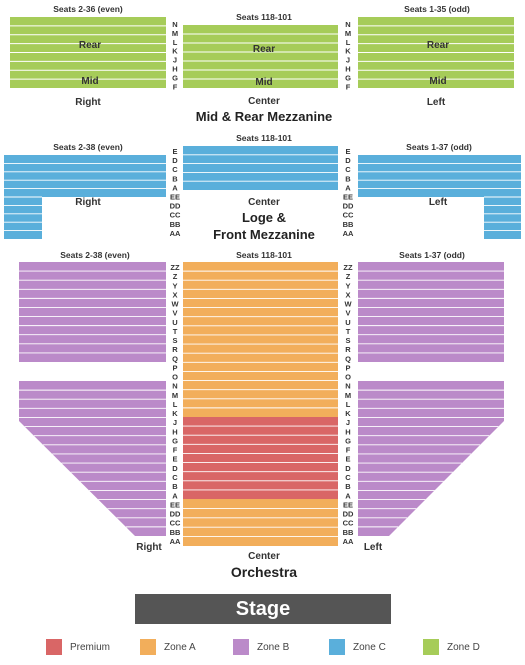 This screenshot has width=525, height=665. I want to click on legend-label-premium: Premium, so click(90, 647).